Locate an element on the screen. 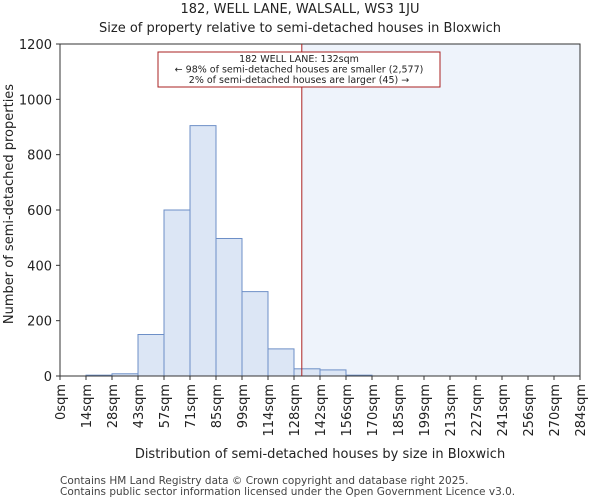 The width and height of the screenshot is (600, 500). x-tick-label-0sqm: 0sqm is located at coordinates (61, 402).